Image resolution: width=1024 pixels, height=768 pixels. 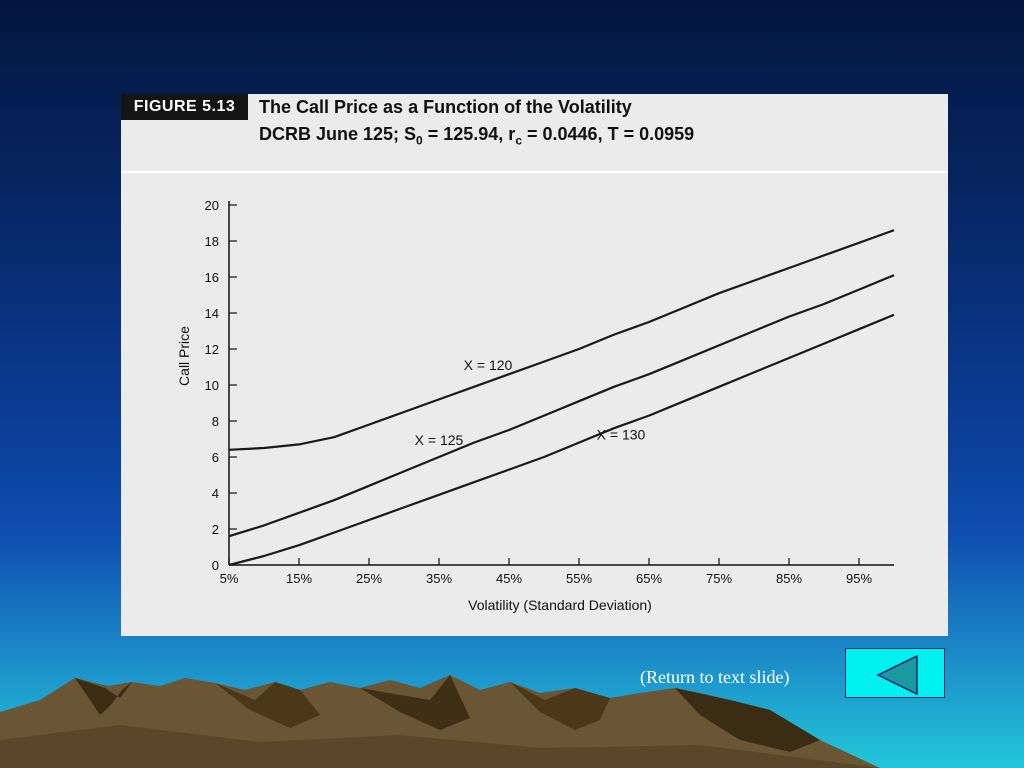 What do you see at coordinates (439, 578) in the screenshot?
I see `x-tick-label: 35%` at bounding box center [439, 578].